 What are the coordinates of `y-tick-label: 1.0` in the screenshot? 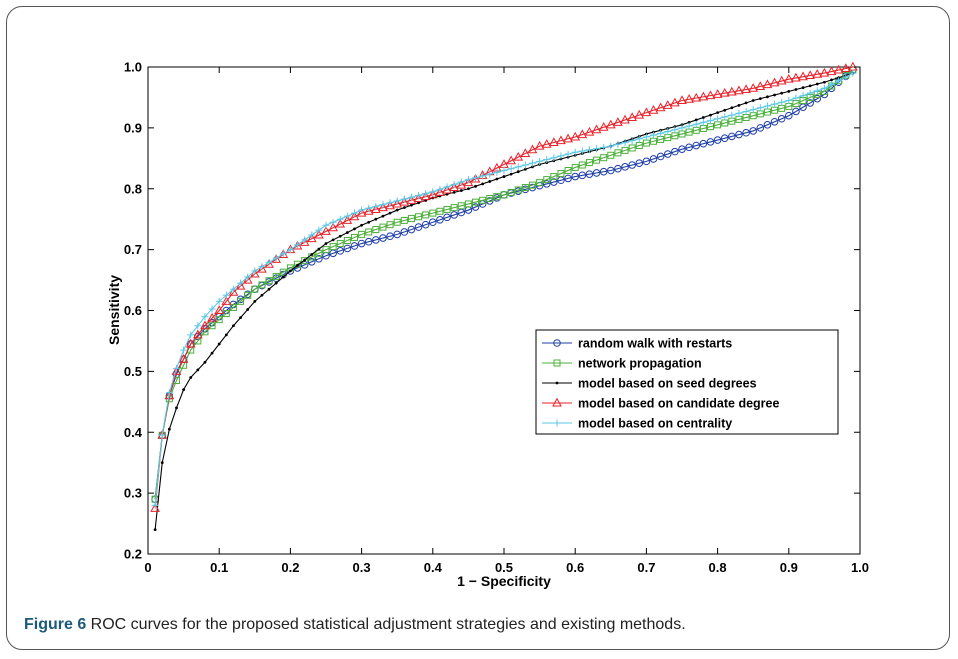 It's located at (133, 67).